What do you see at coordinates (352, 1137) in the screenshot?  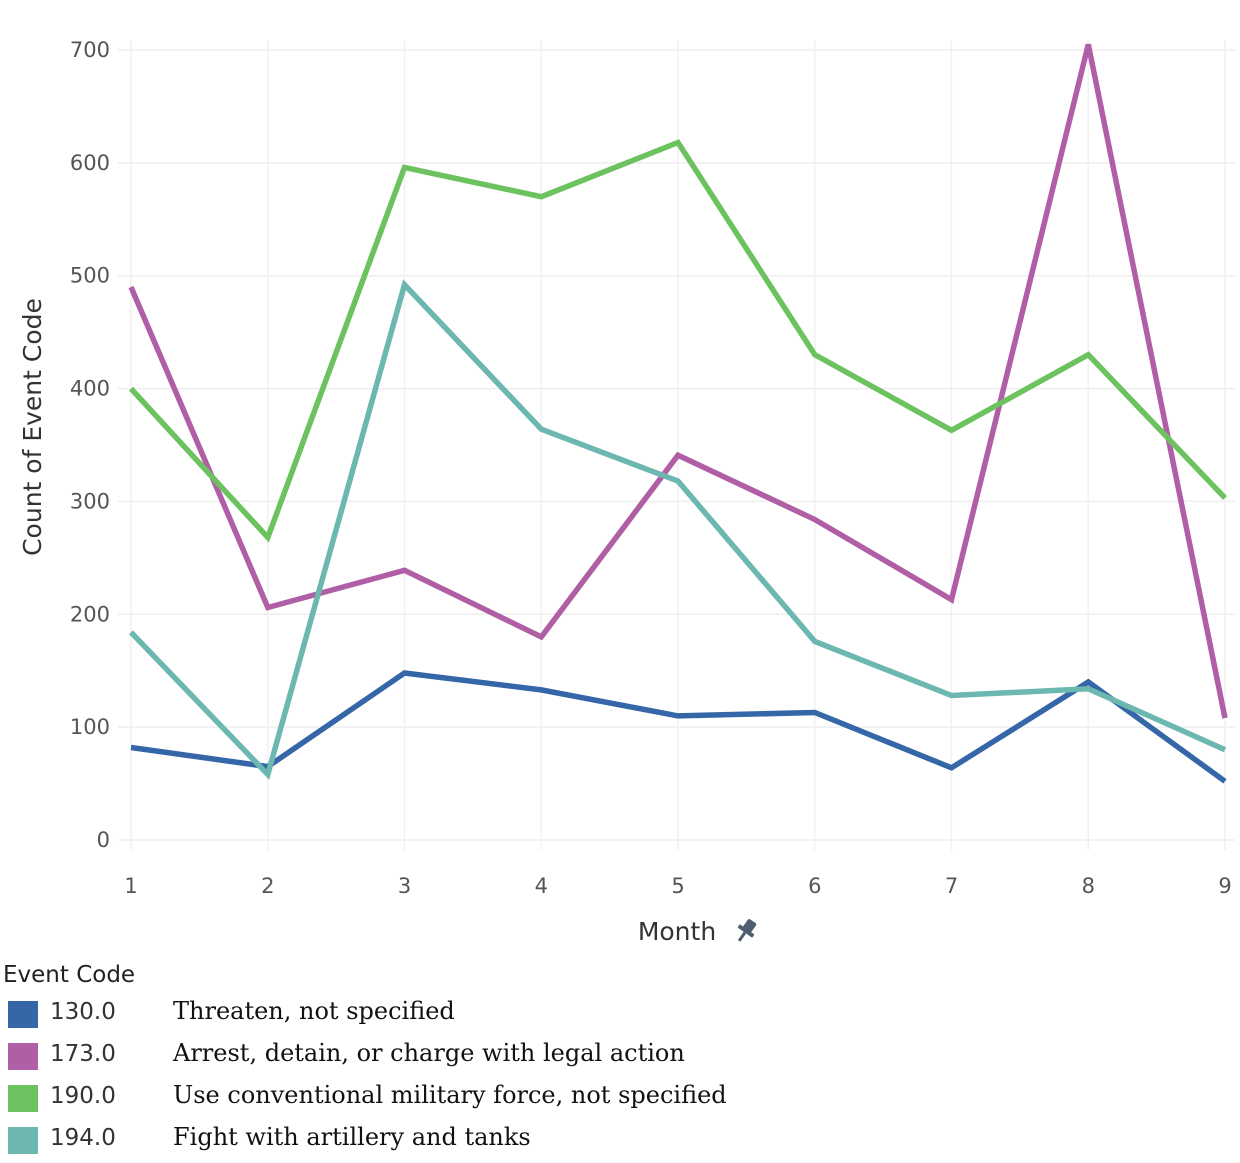 I see `legend-description: Fight with artillery and tanks` at bounding box center [352, 1137].